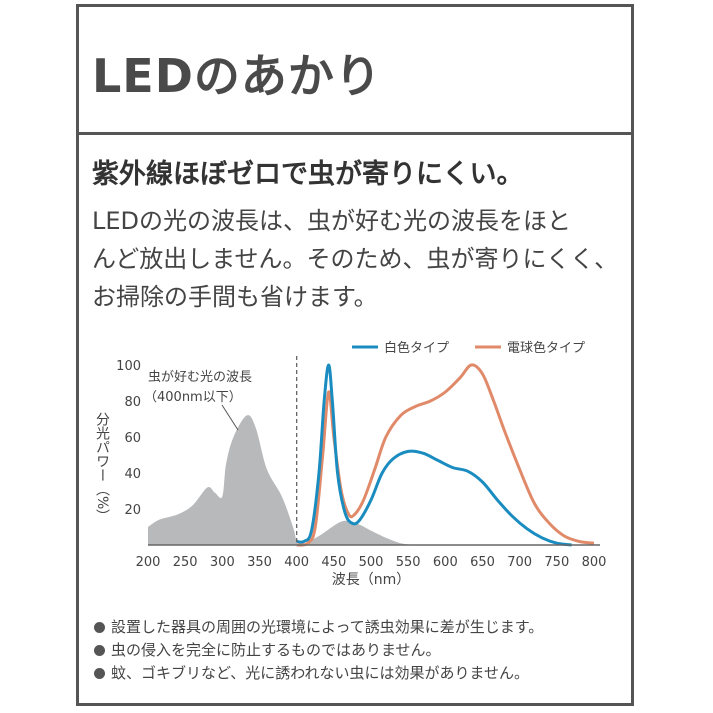 The image size is (713, 713). Describe the element at coordinates (556, 562) in the screenshot. I see `x-tick-label: 750` at that location.